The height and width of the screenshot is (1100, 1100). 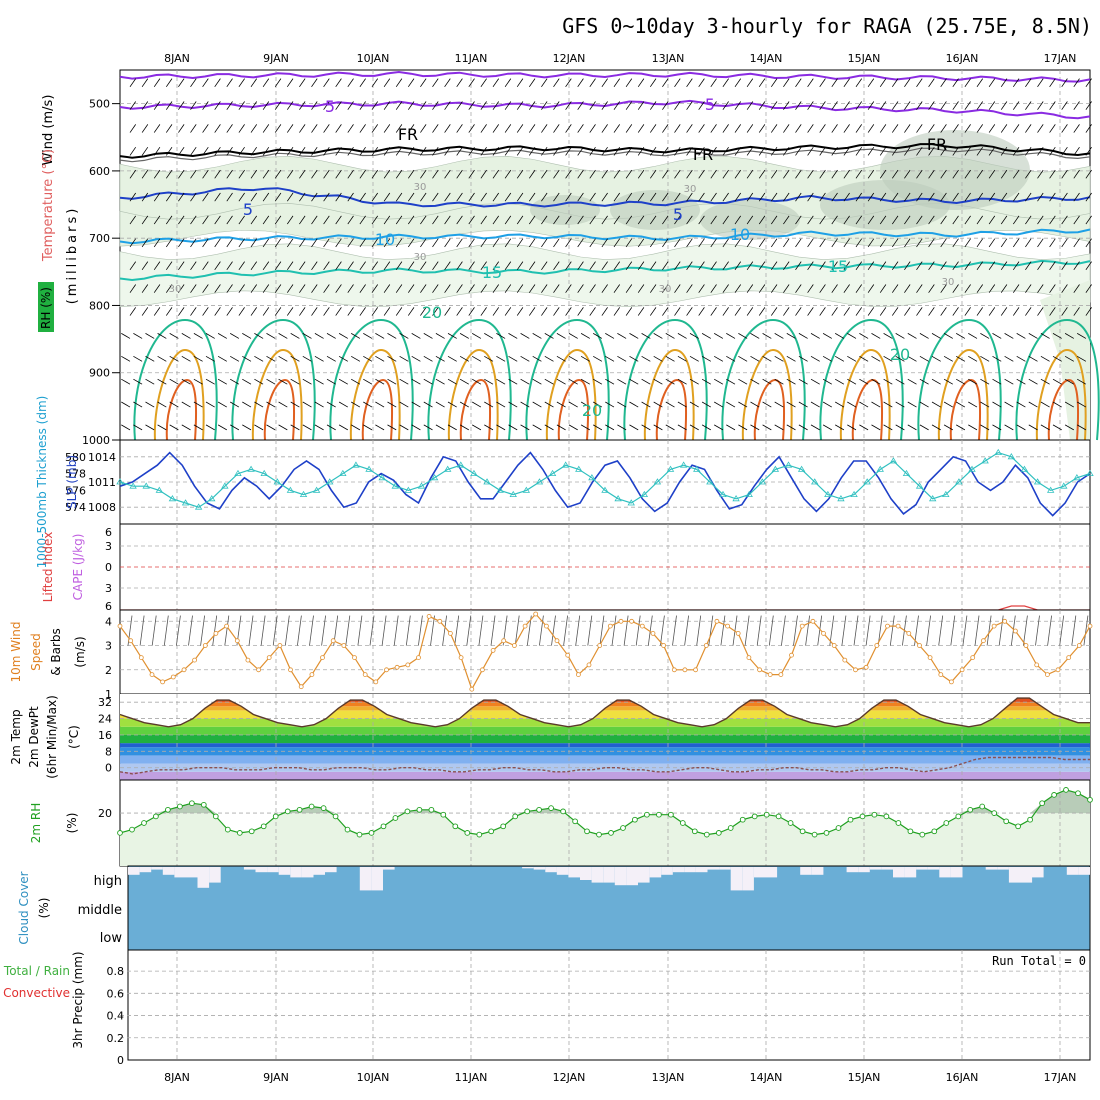 What do you see at coordinates (108, 768) in the screenshot?
I see `temp-tick-label: 0` at bounding box center [108, 768].